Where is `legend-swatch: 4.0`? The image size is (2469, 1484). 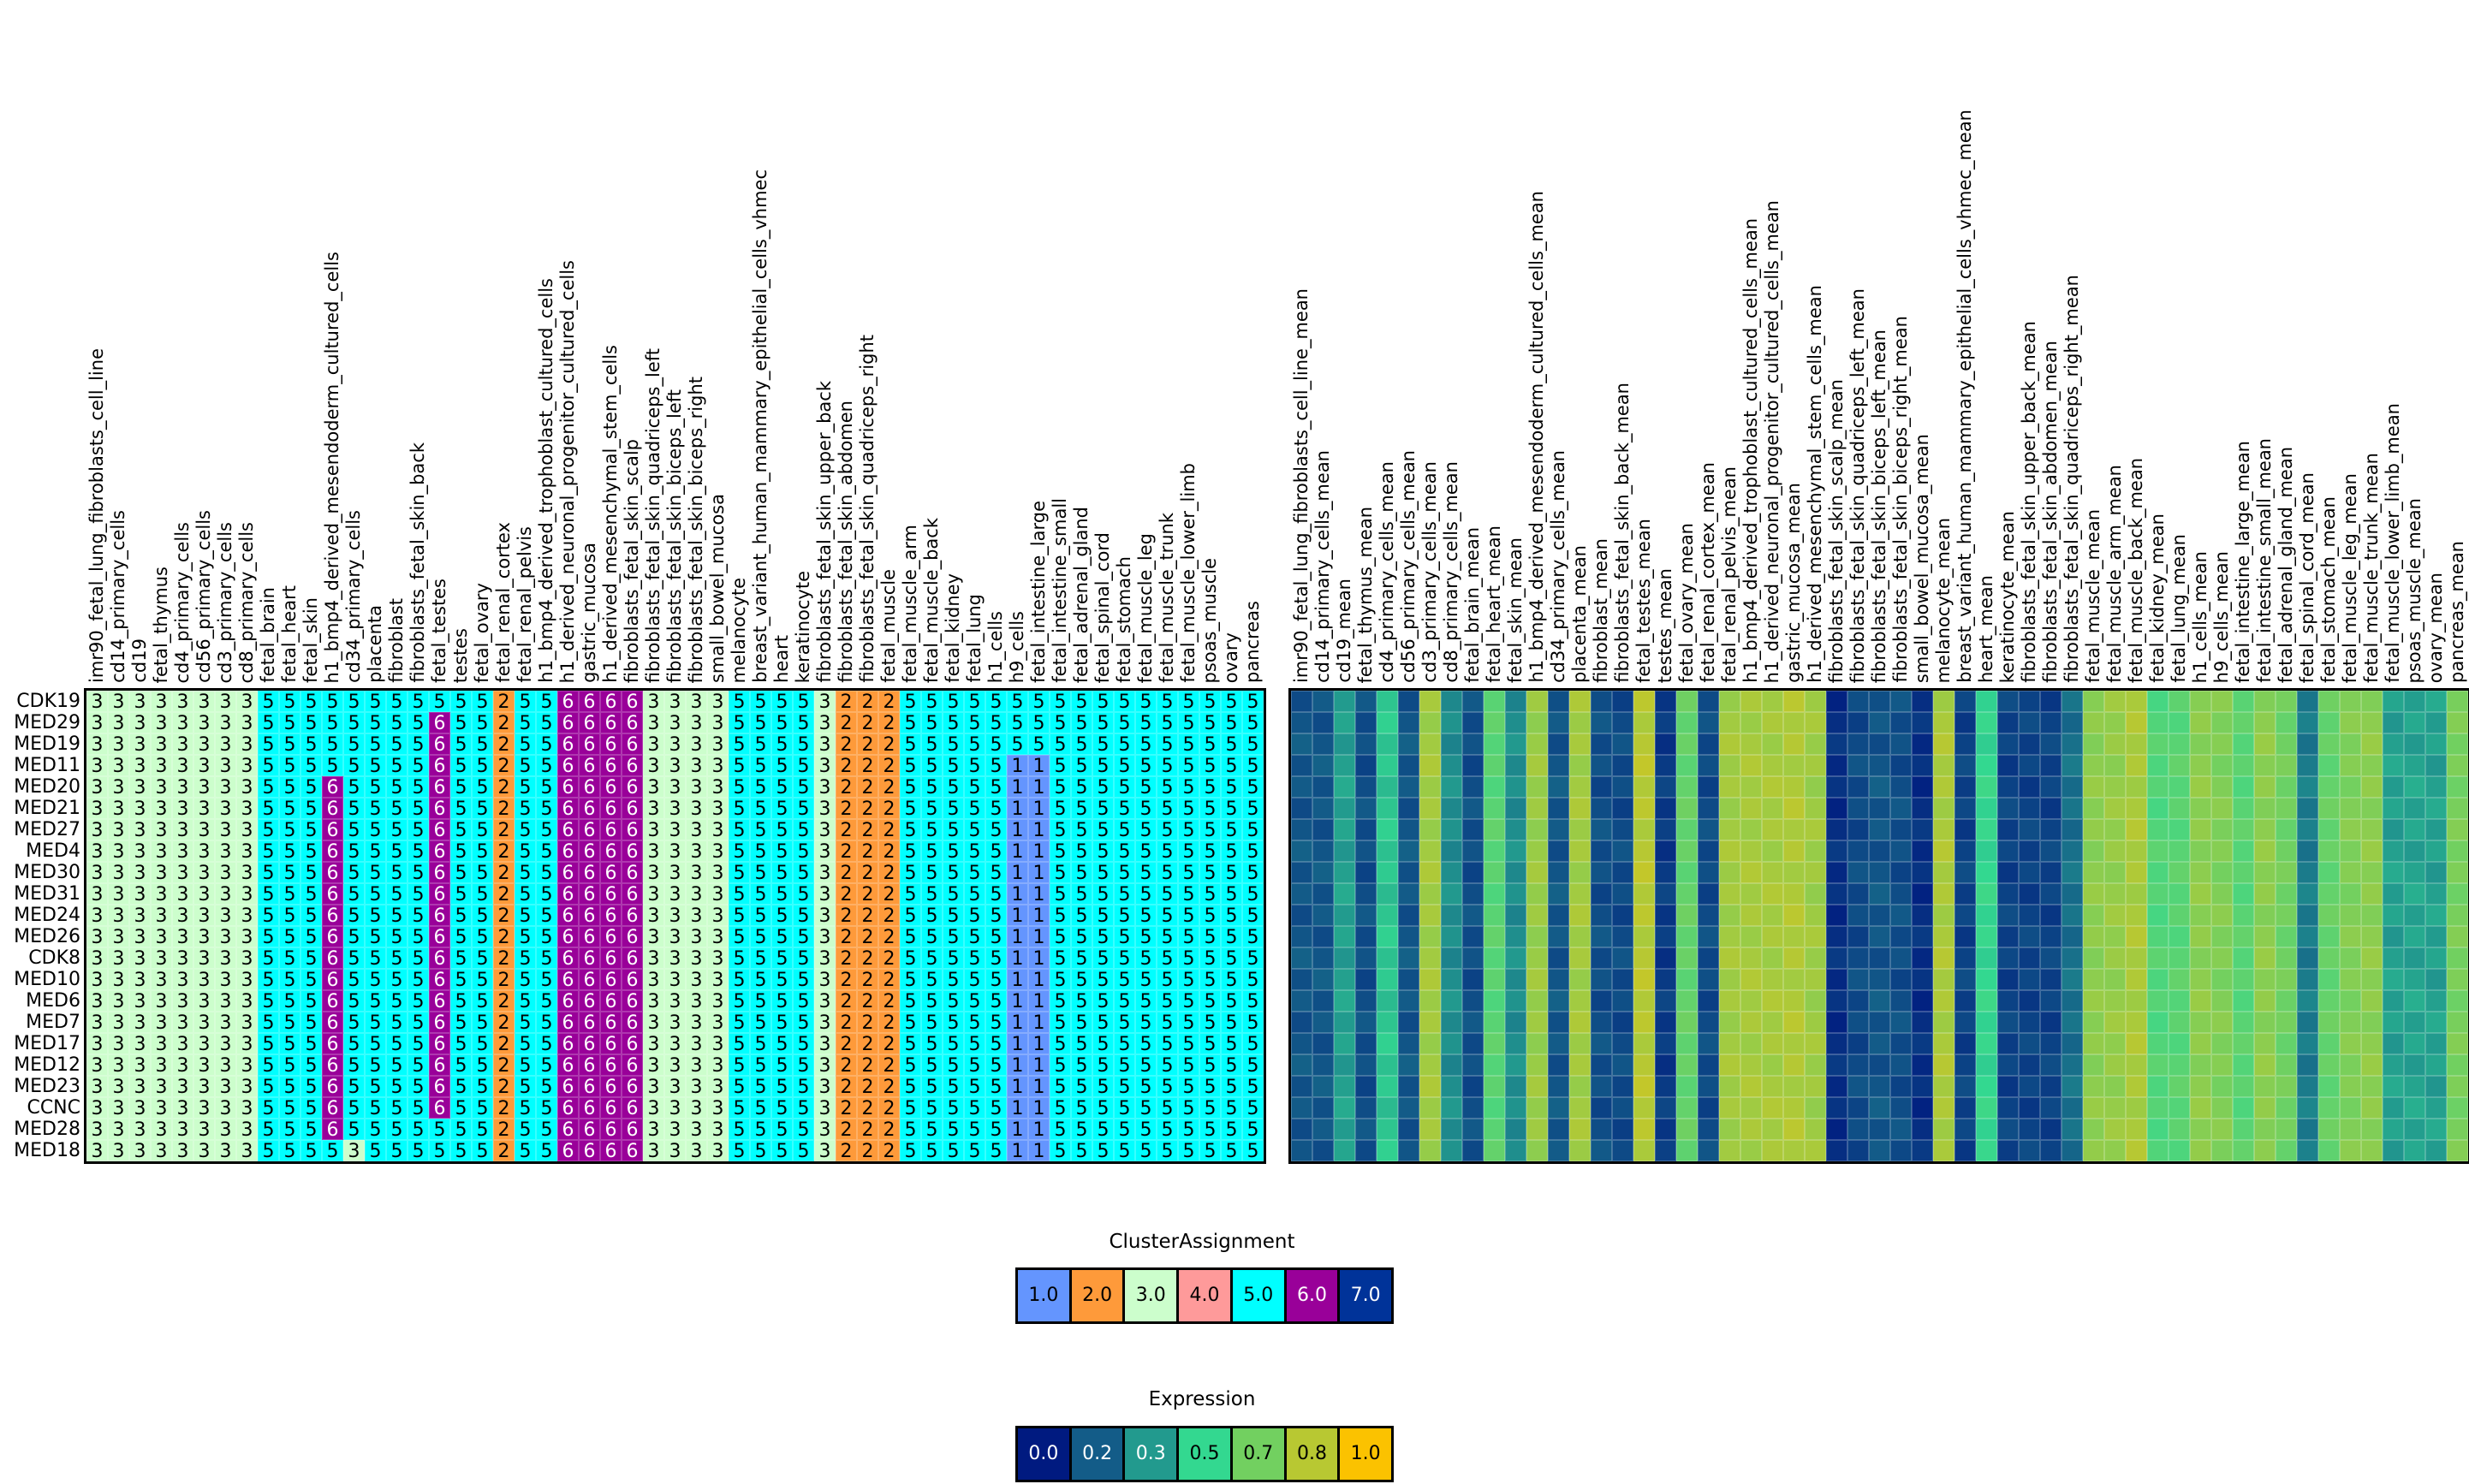 legend-swatch: 4.0 is located at coordinates (1206, 1296).